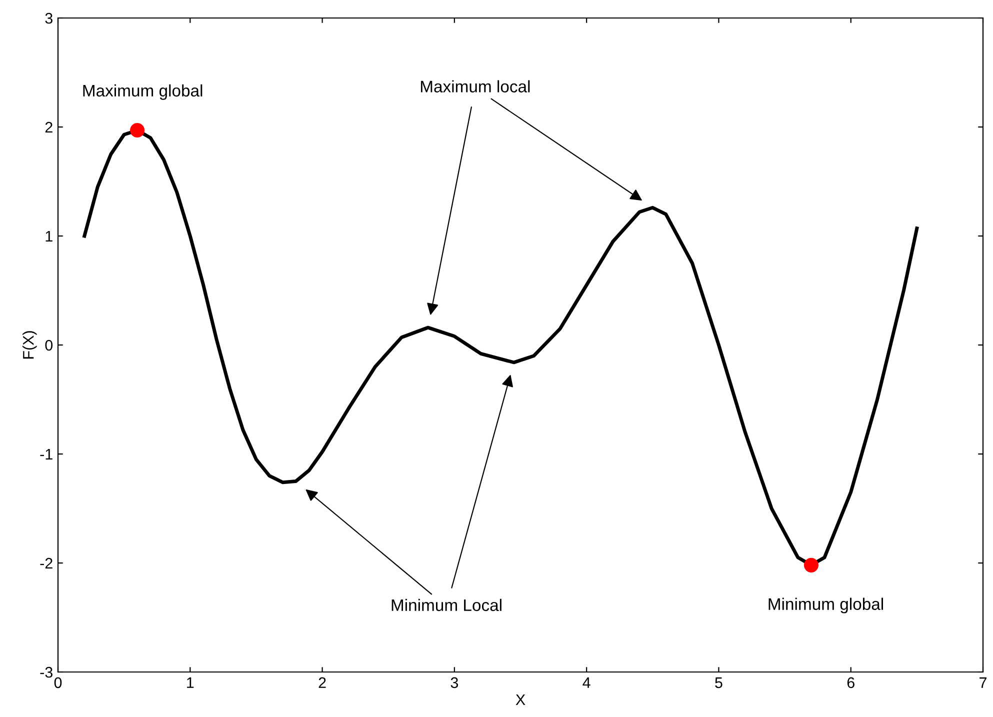 The width and height of the screenshot is (993, 717). Describe the element at coordinates (850, 682) in the screenshot. I see `x-tick-label: 6` at that location.